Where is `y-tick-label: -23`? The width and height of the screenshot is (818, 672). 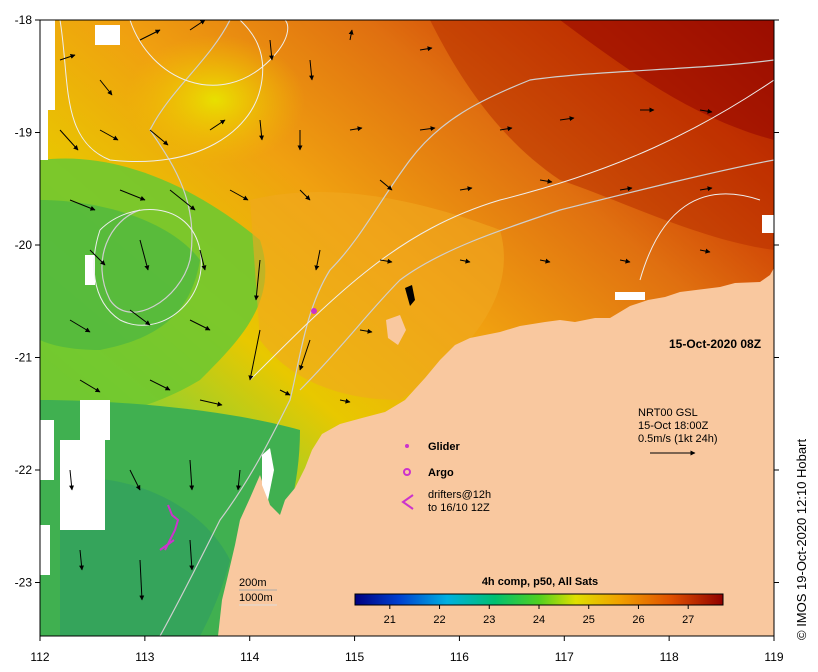
y-tick-label: -23 is located at coordinates (24, 583).